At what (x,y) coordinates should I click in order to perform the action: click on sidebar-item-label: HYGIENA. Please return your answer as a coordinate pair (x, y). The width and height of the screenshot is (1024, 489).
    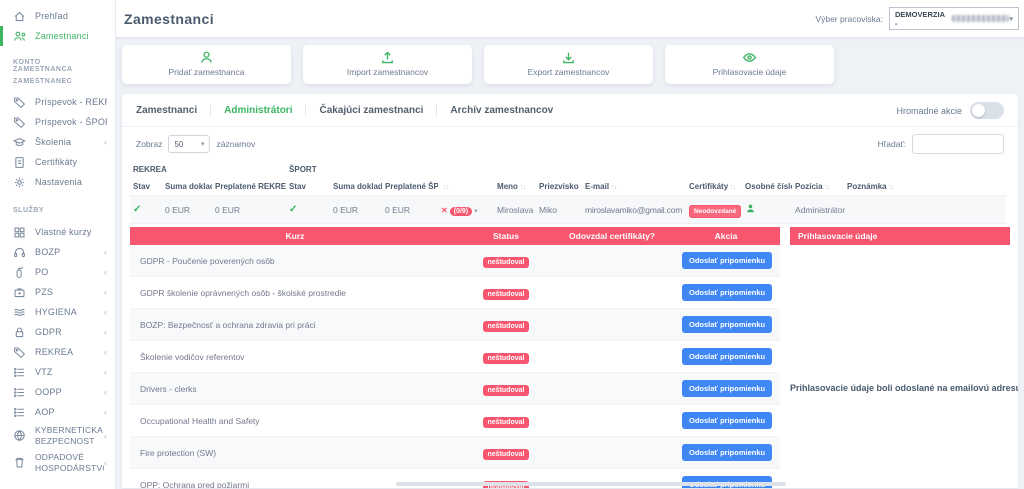
    Looking at the image, I should click on (56, 312).